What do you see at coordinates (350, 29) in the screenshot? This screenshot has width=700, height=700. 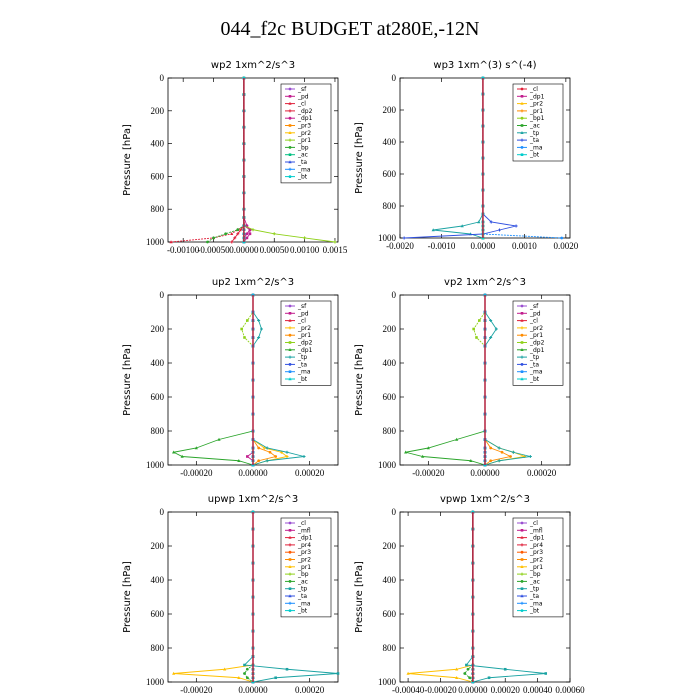 I see `page-title: 044_f2c BUDGET at280E,-12N` at bounding box center [350, 29].